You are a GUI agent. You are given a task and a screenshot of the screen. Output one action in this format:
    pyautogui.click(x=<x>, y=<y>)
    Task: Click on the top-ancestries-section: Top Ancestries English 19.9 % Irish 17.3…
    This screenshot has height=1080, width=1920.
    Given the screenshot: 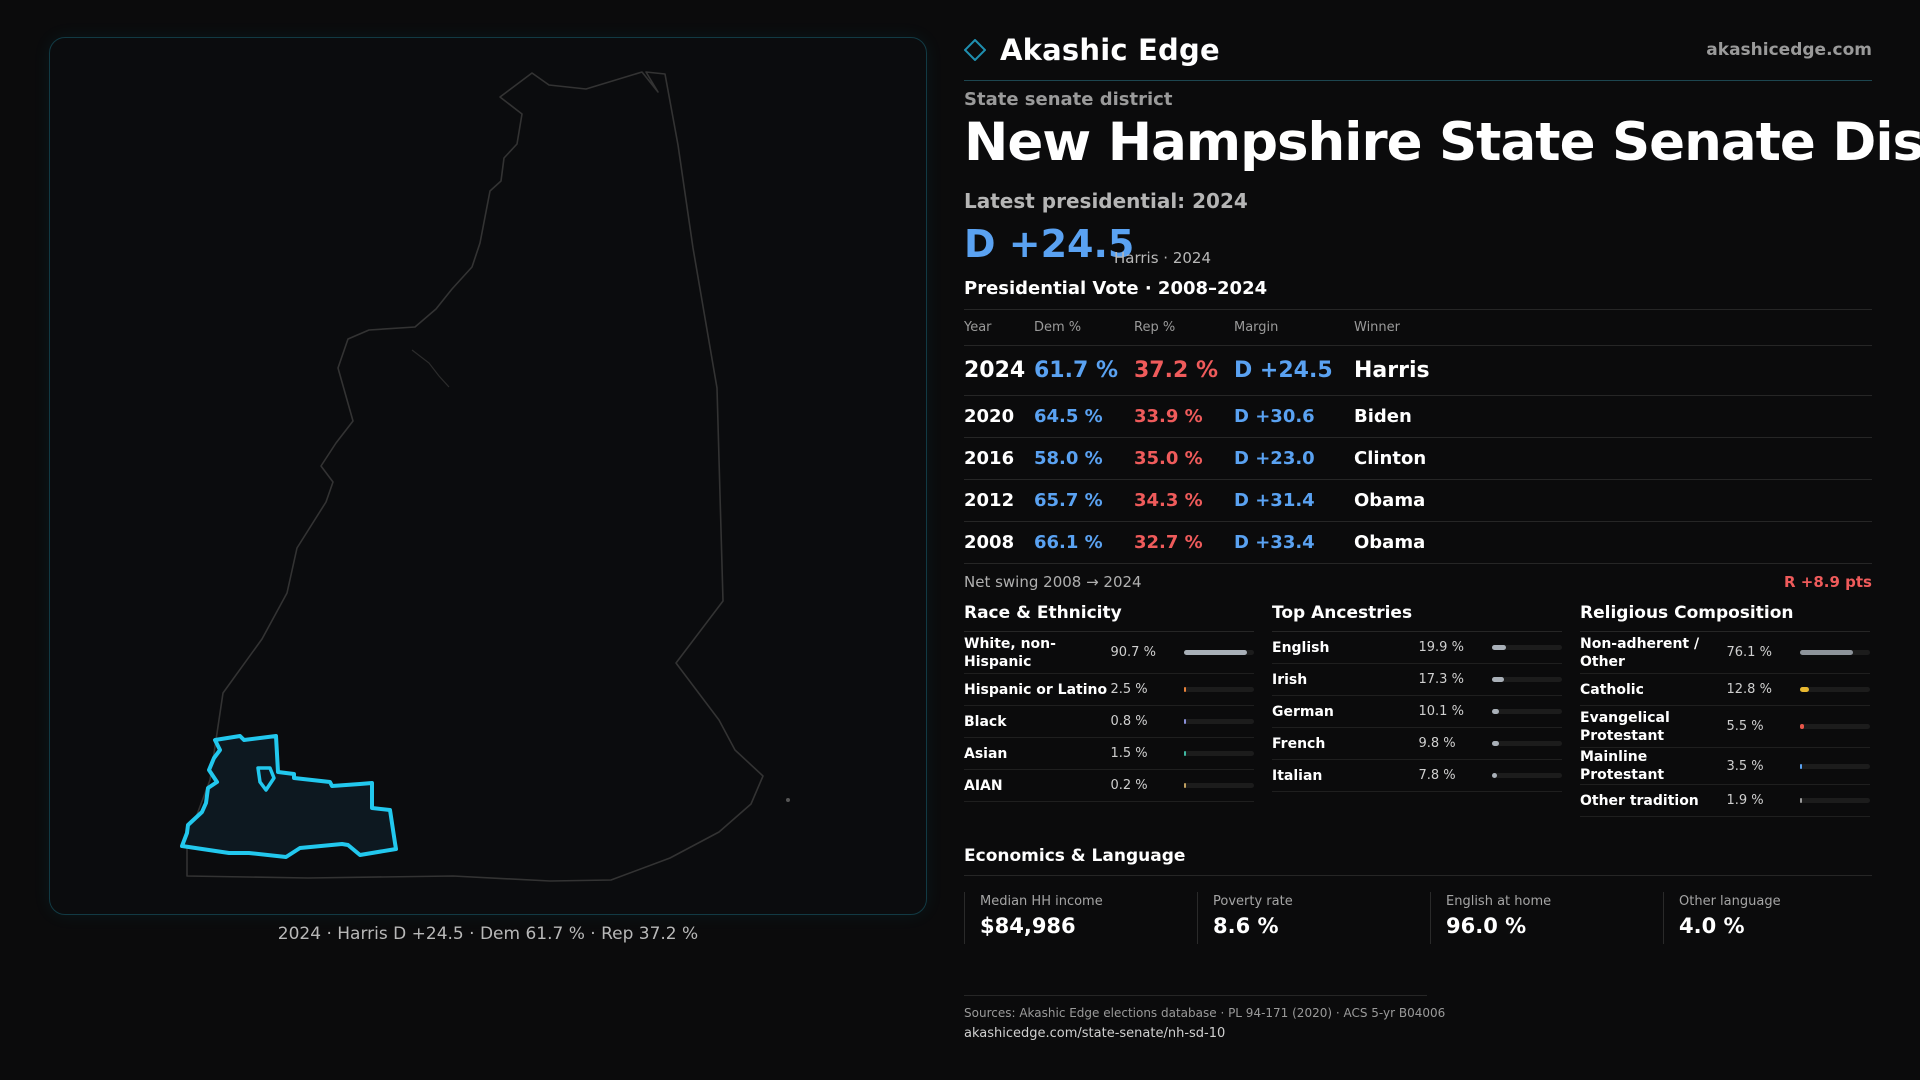 What is the action you would take?
    pyautogui.click(x=1417, y=697)
    